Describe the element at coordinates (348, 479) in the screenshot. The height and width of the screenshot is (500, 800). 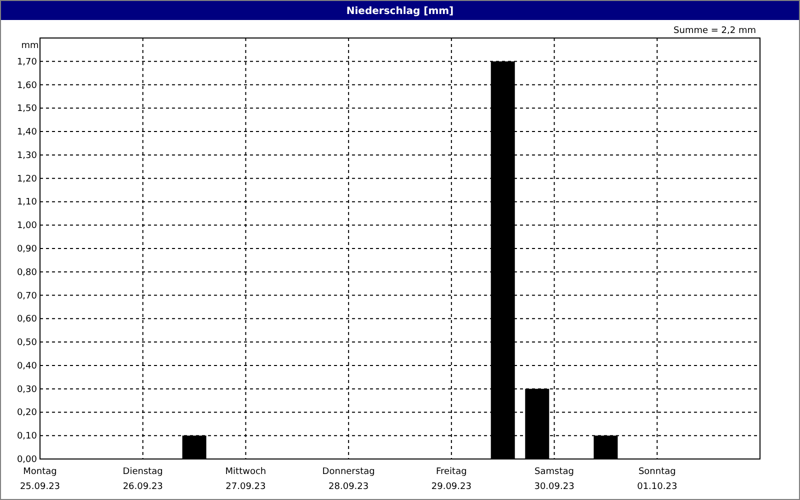
I see `x-tick-label: Donnerstag 28.09.23` at that location.